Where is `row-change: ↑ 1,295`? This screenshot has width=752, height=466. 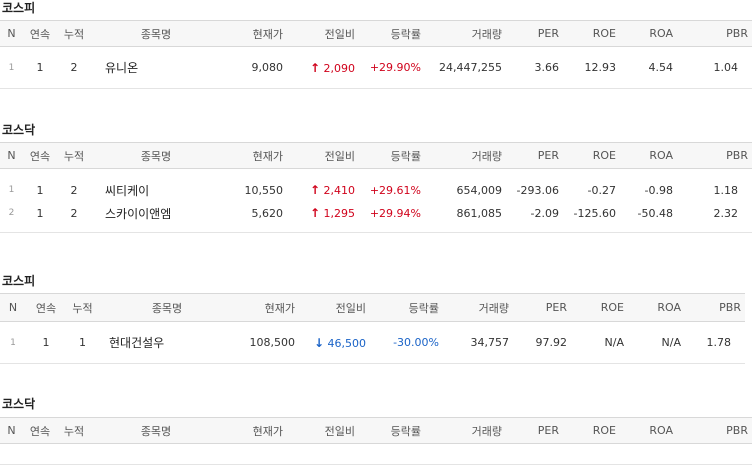 row-change: ↑ 1,295 is located at coordinates (323, 213).